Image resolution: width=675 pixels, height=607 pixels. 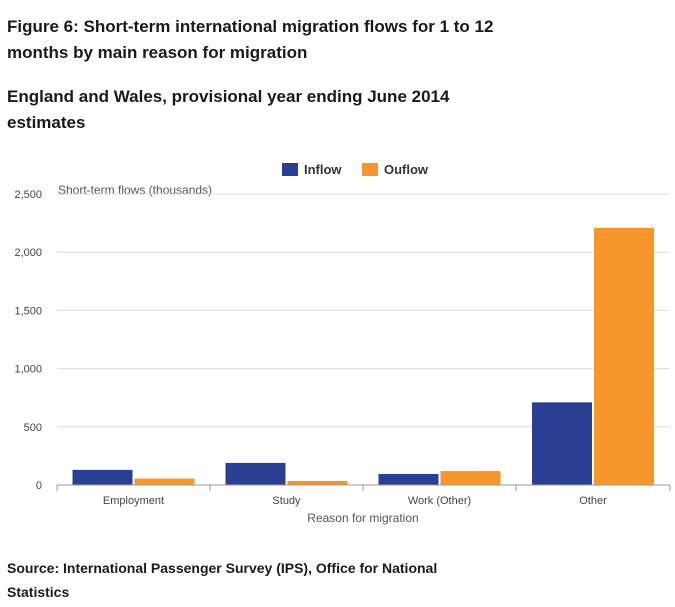 What do you see at coordinates (439, 501) in the screenshot?
I see `x-tick-label: Work (Other)` at bounding box center [439, 501].